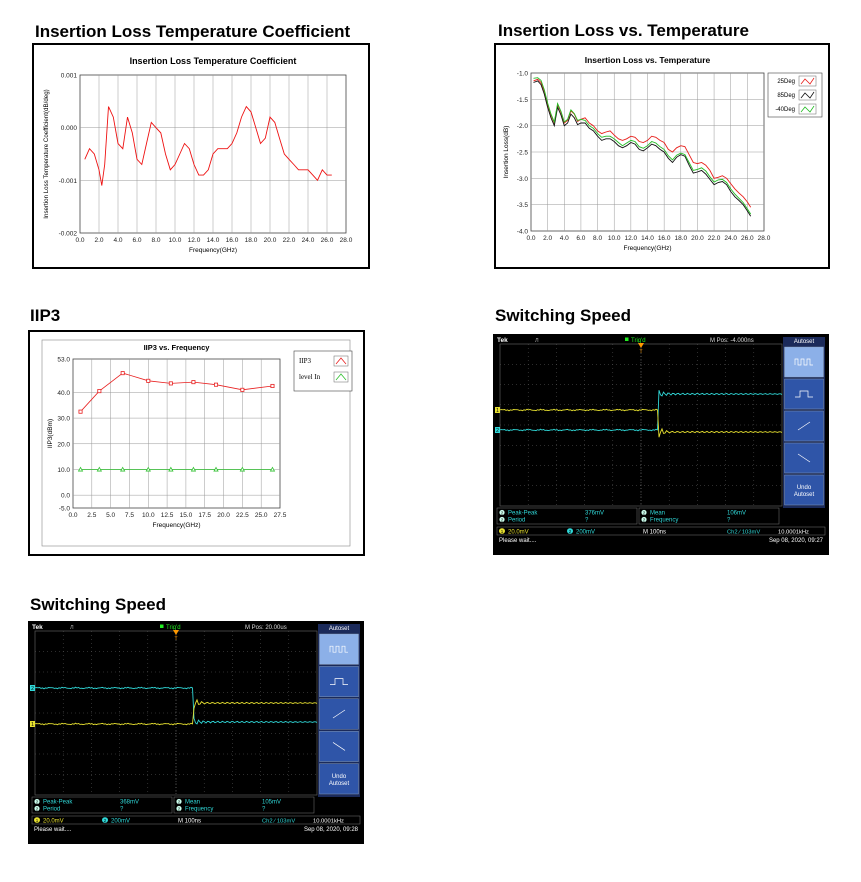 The height and width of the screenshot is (882, 861). What do you see at coordinates (327, 240) in the screenshot?
I see `x-tick-label: 26.0` at bounding box center [327, 240].